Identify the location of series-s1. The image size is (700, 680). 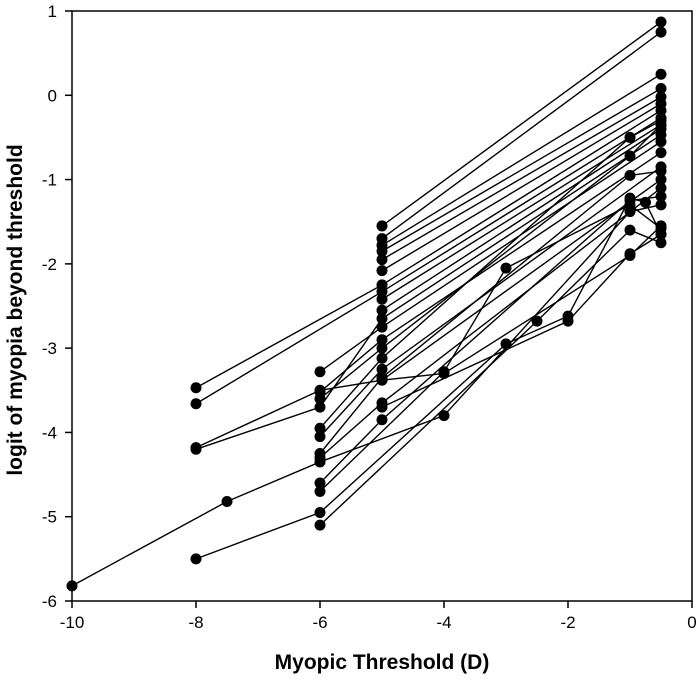
(521, 124).